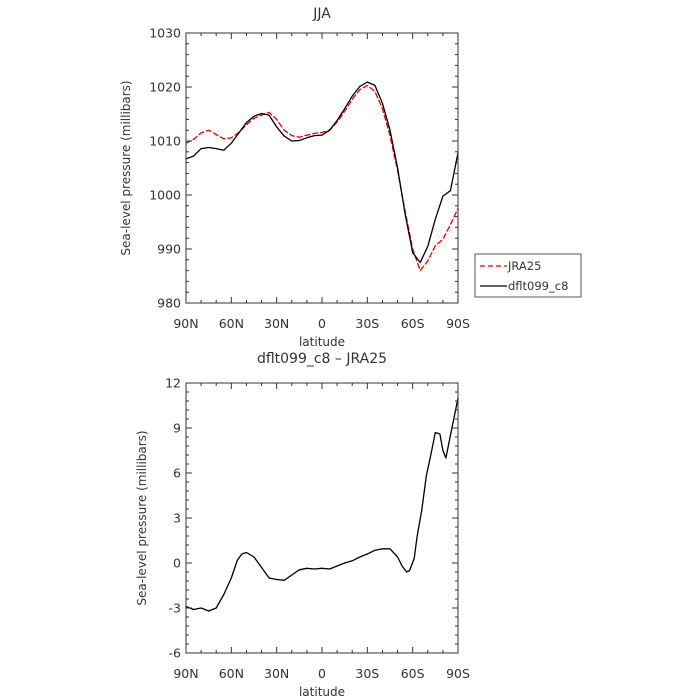  Describe the element at coordinates (177, 563) in the screenshot. I see `bottom-ytick-label: 0` at that location.